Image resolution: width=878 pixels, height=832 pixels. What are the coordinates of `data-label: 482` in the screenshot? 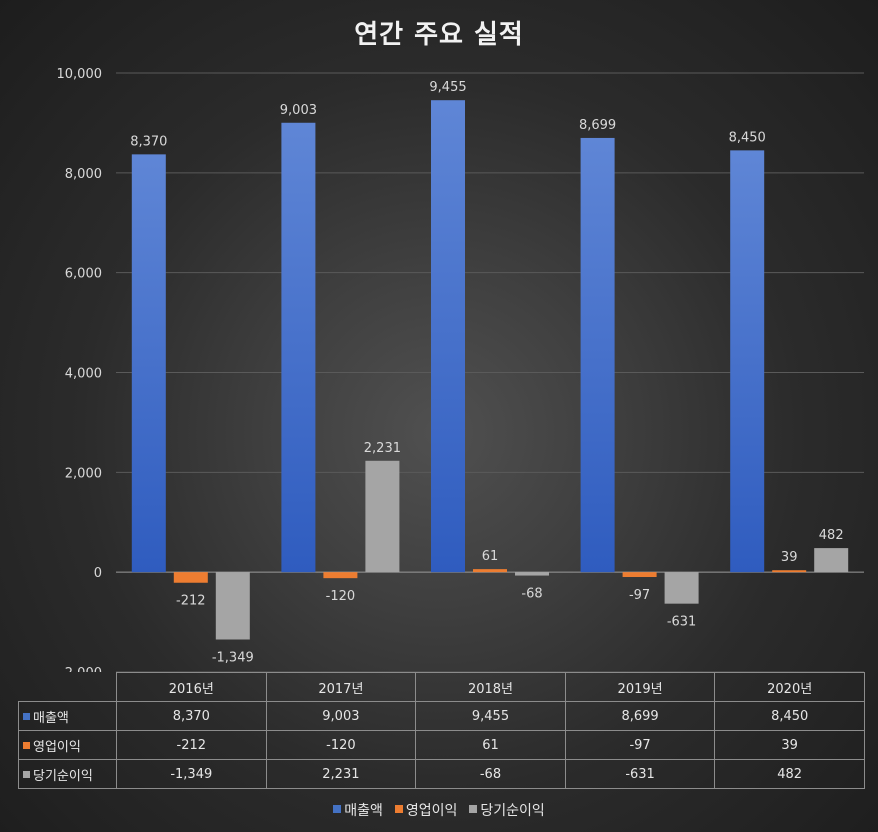 It's located at (831, 535).